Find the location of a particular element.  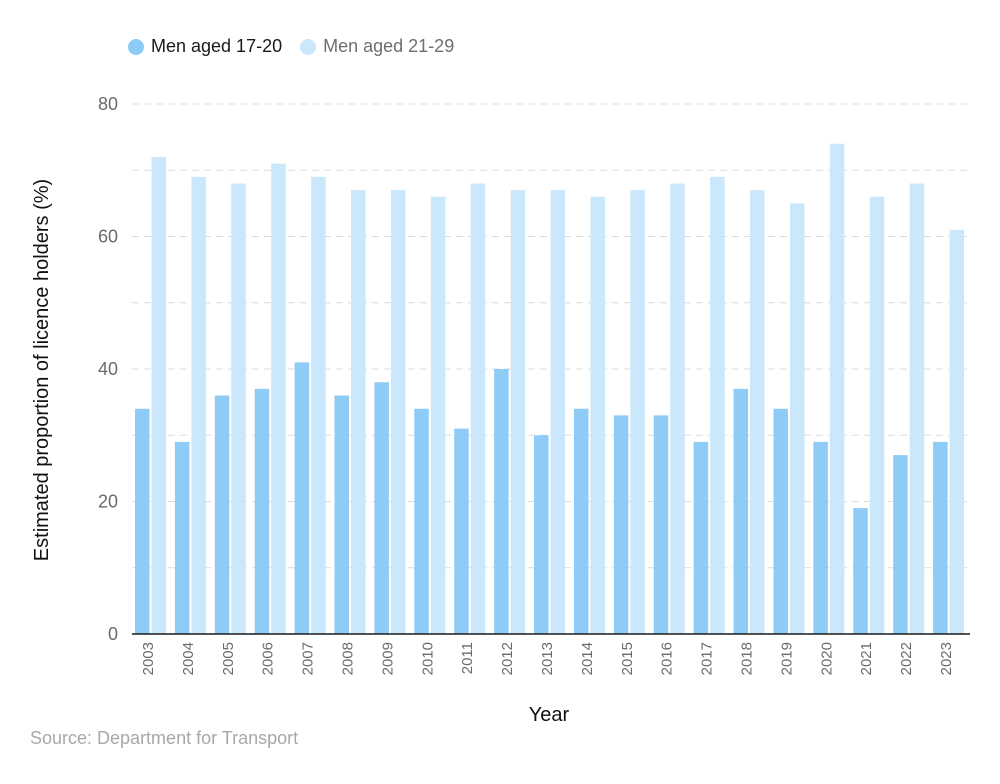

x-tick-label: 2020 is located at coordinates (826, 658).